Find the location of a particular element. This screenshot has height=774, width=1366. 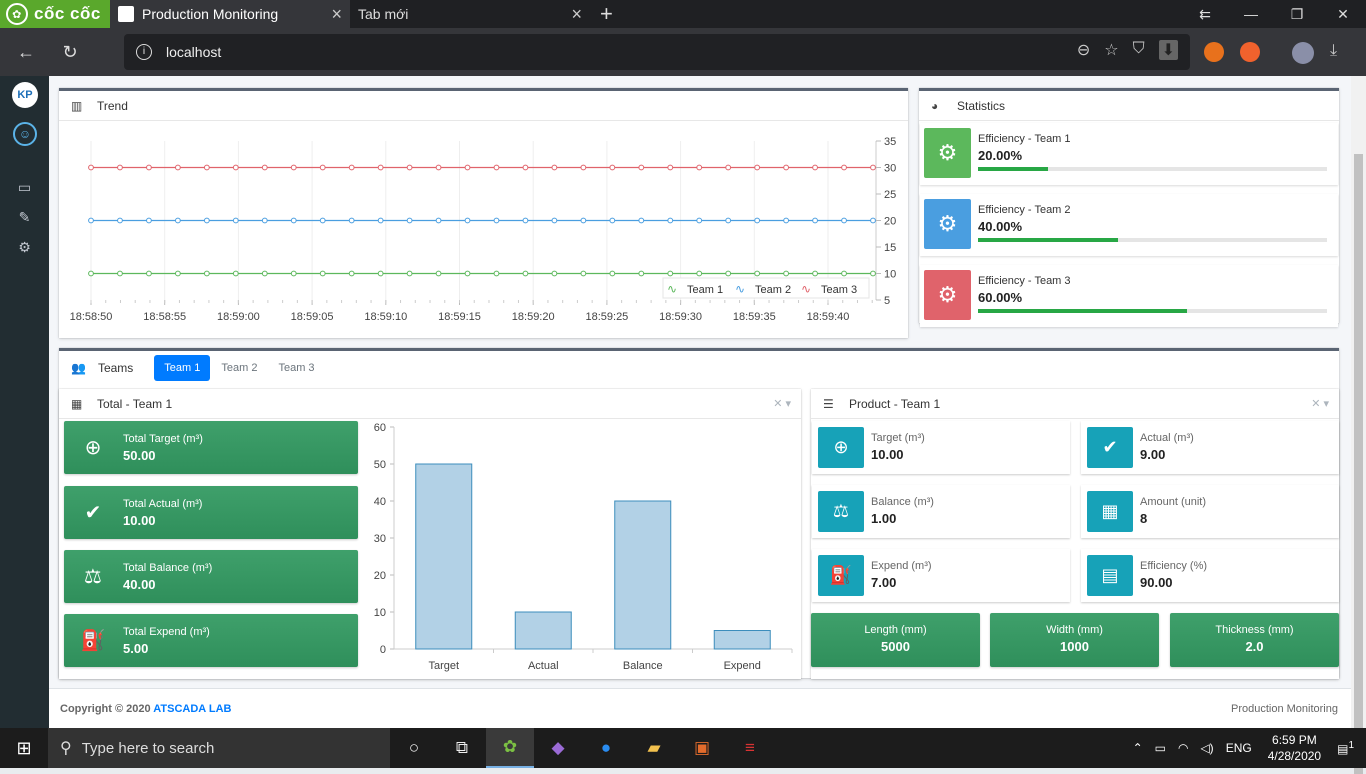

address-bar: i localhost ⊖ ☆ ⛉ ⬇ is located at coordinates (657, 52).